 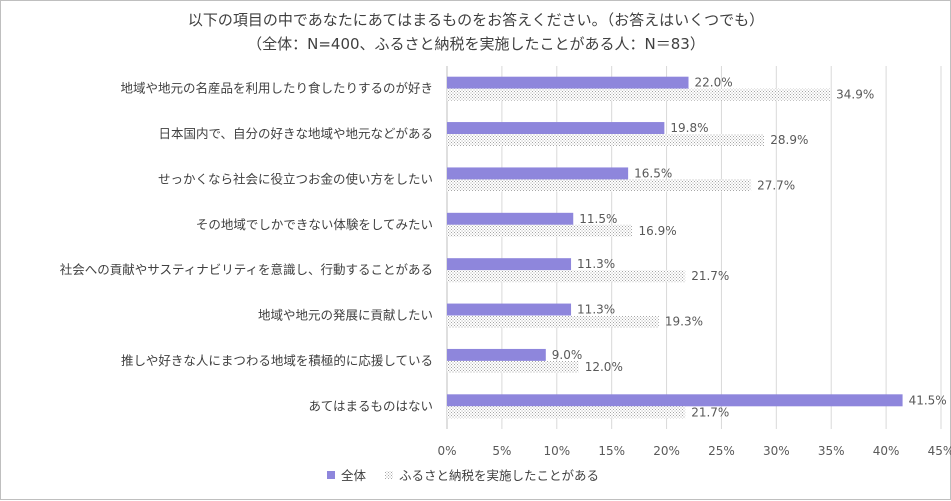 What do you see at coordinates (370, 405) in the screenshot?
I see `category-label: あてはまるものはない` at bounding box center [370, 405].